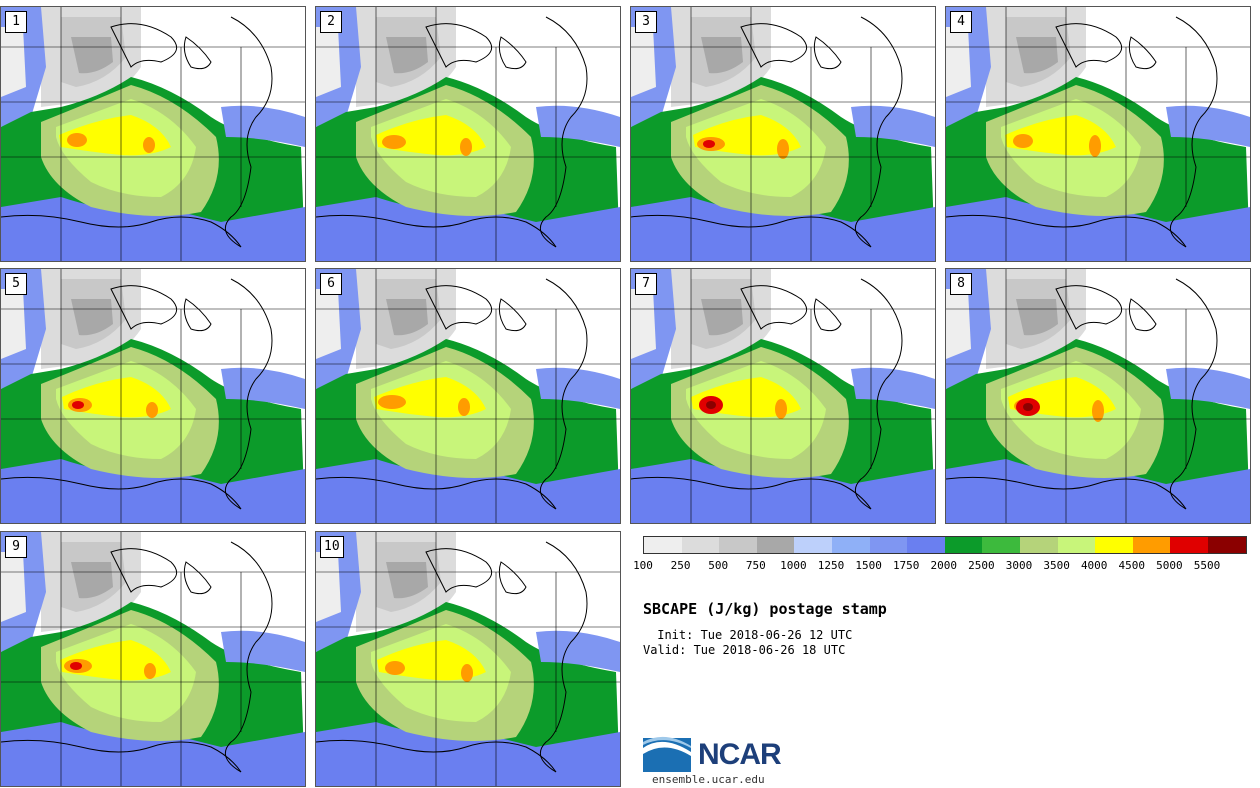  Describe the element at coordinates (16, 22) in the screenshot. I see `member-number-label: 1` at that location.